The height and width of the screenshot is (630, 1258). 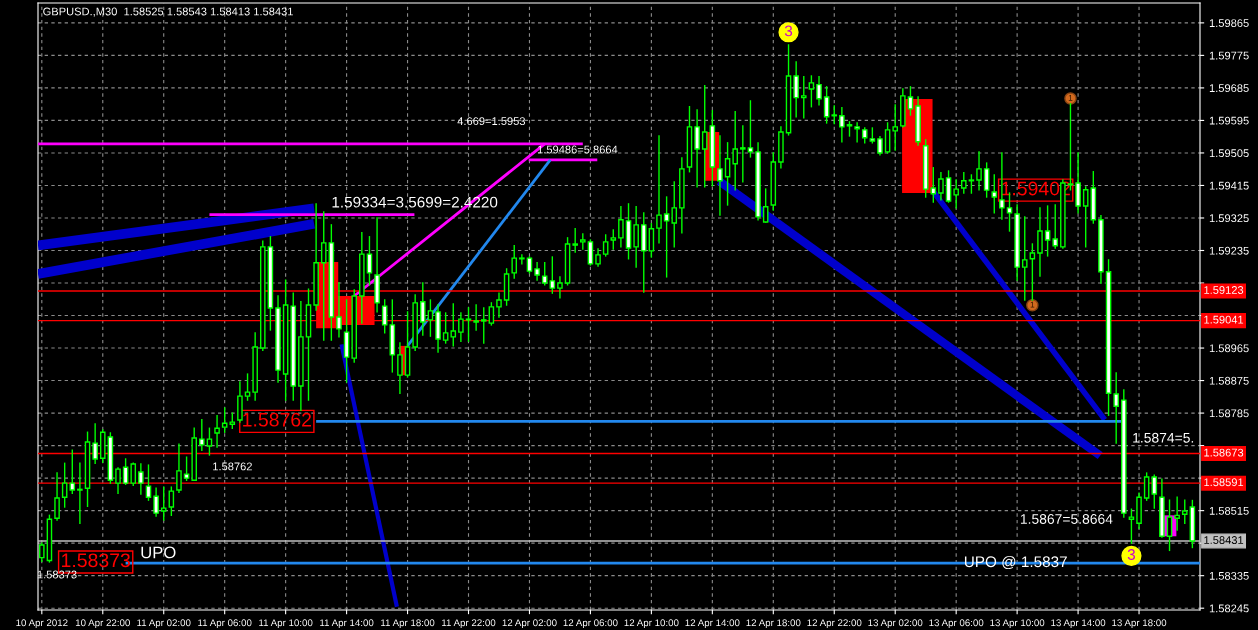 I want to click on x-tick-label: 11 Apr 06:00, so click(x=225, y=624).